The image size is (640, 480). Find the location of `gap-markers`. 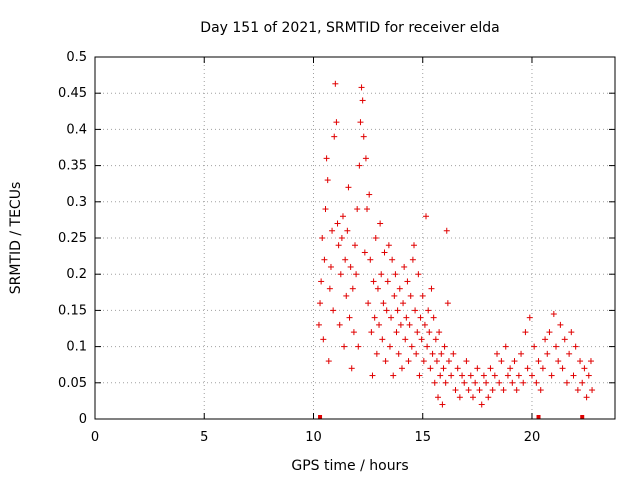

gap-markers is located at coordinates (451, 417).